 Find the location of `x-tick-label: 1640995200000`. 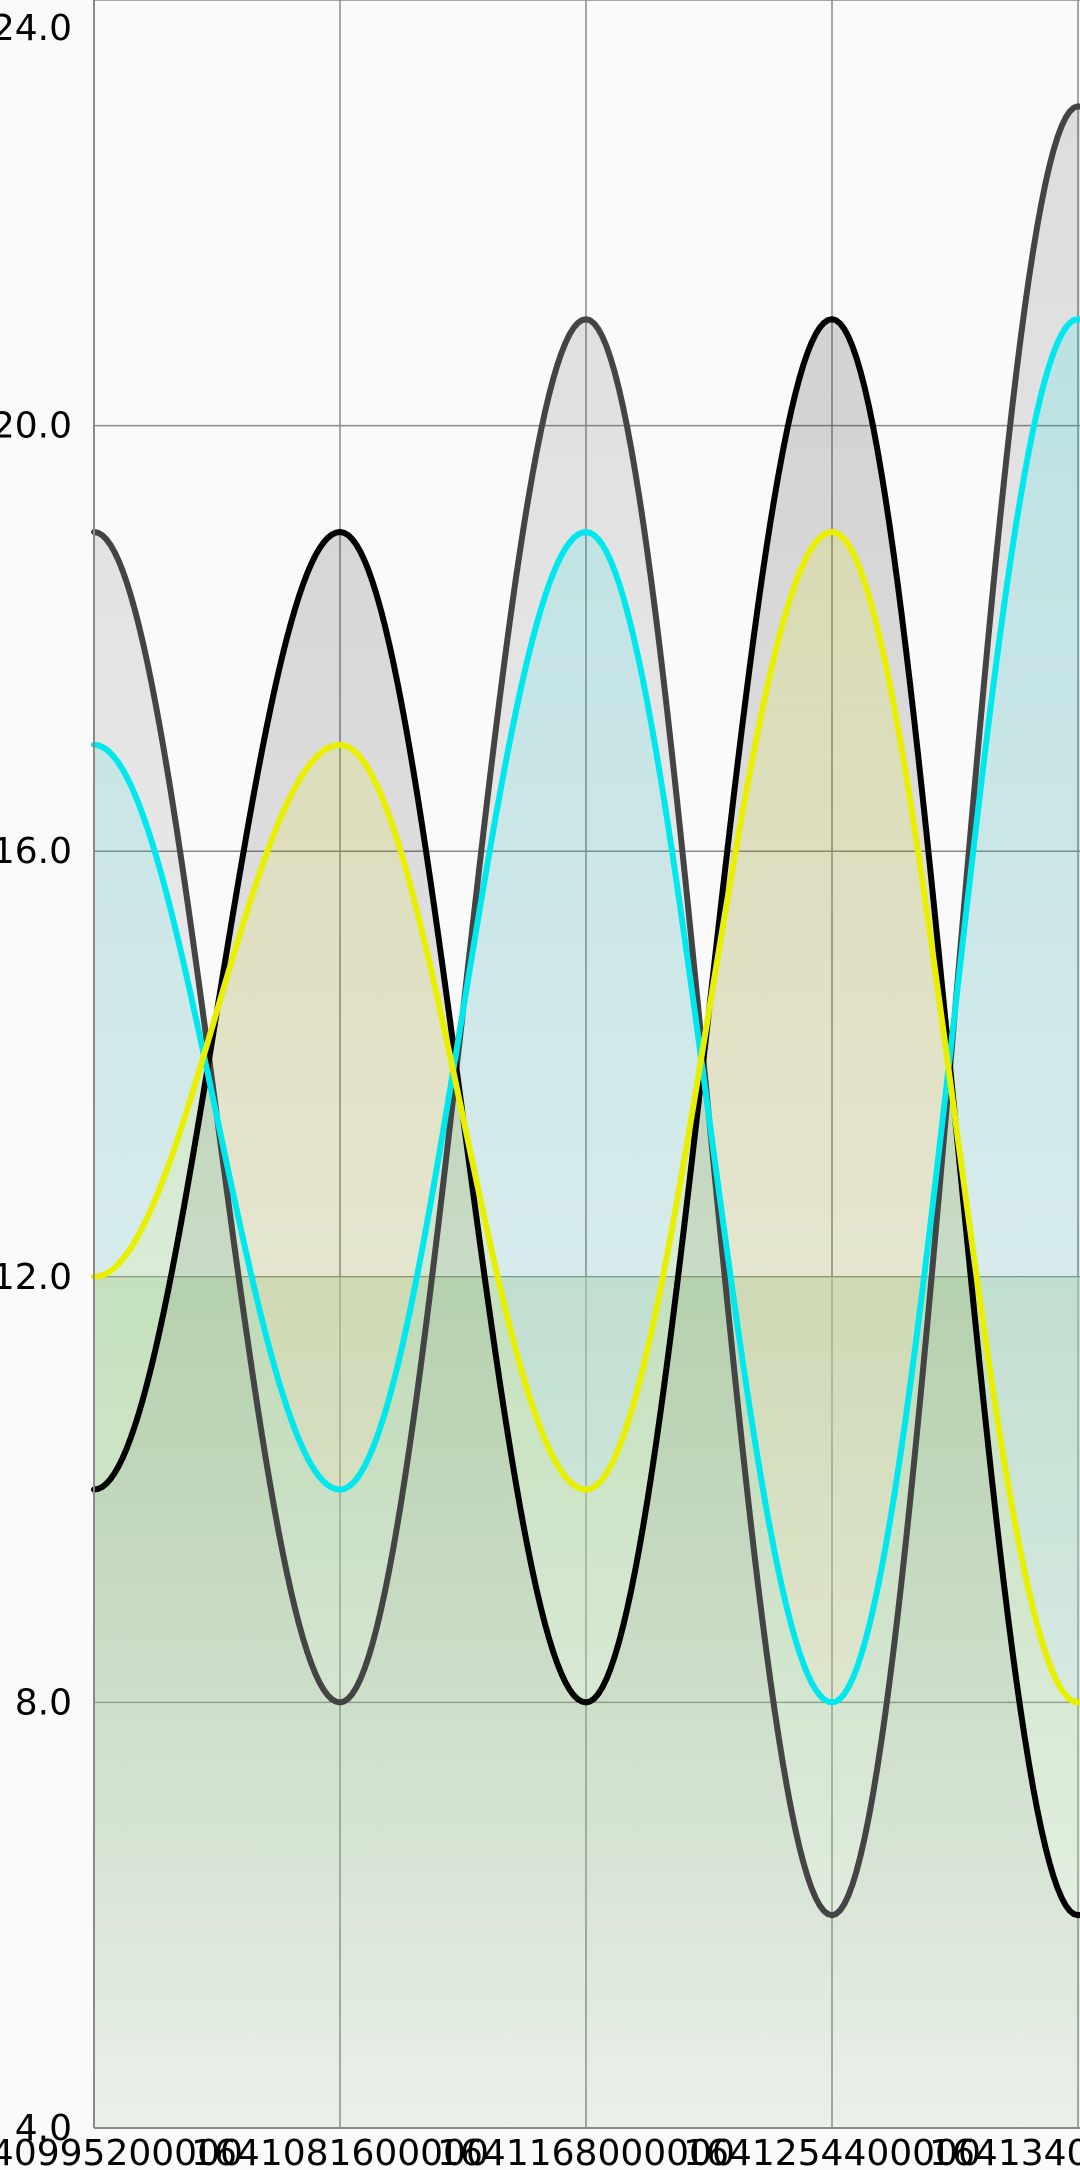

x-tick-label: 1640995200000 is located at coordinates (121, 2151).